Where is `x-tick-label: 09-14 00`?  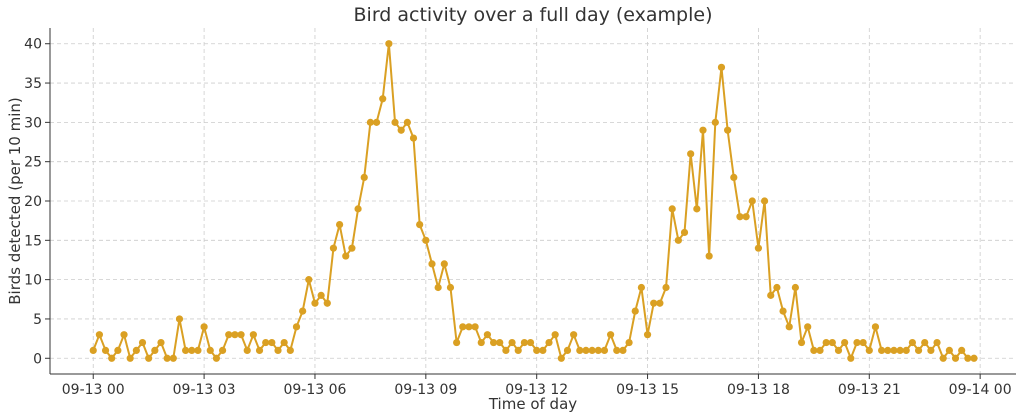
x-tick-label: 09-14 00 is located at coordinates (980, 390).